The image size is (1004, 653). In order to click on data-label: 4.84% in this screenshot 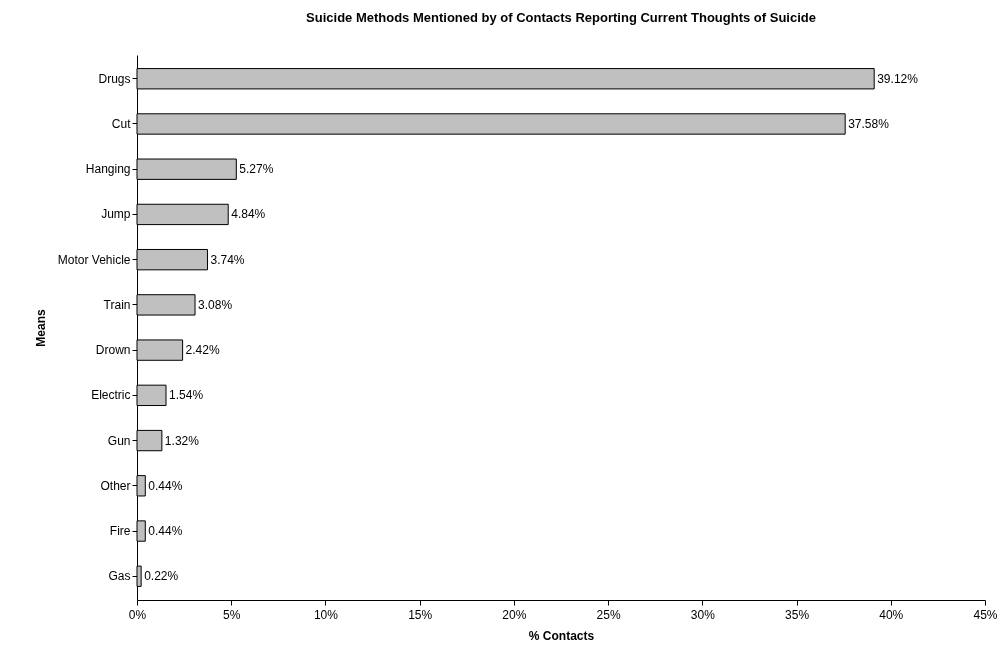, I will do `click(248, 214)`.